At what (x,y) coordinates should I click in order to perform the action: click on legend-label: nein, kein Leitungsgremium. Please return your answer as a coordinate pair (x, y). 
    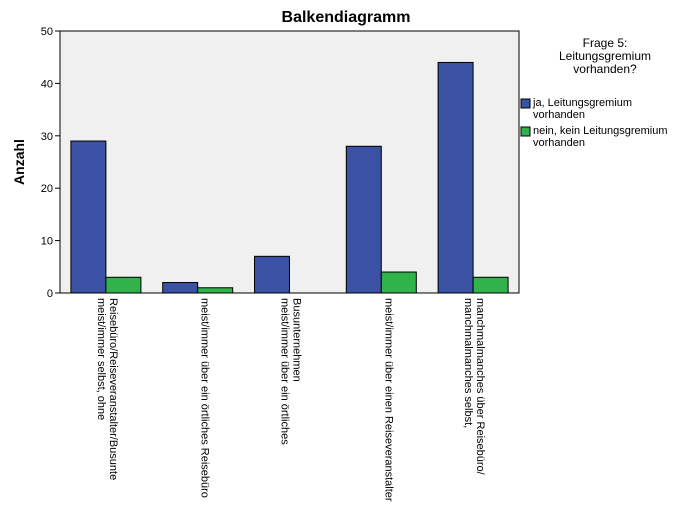
    Looking at the image, I should click on (600, 131).